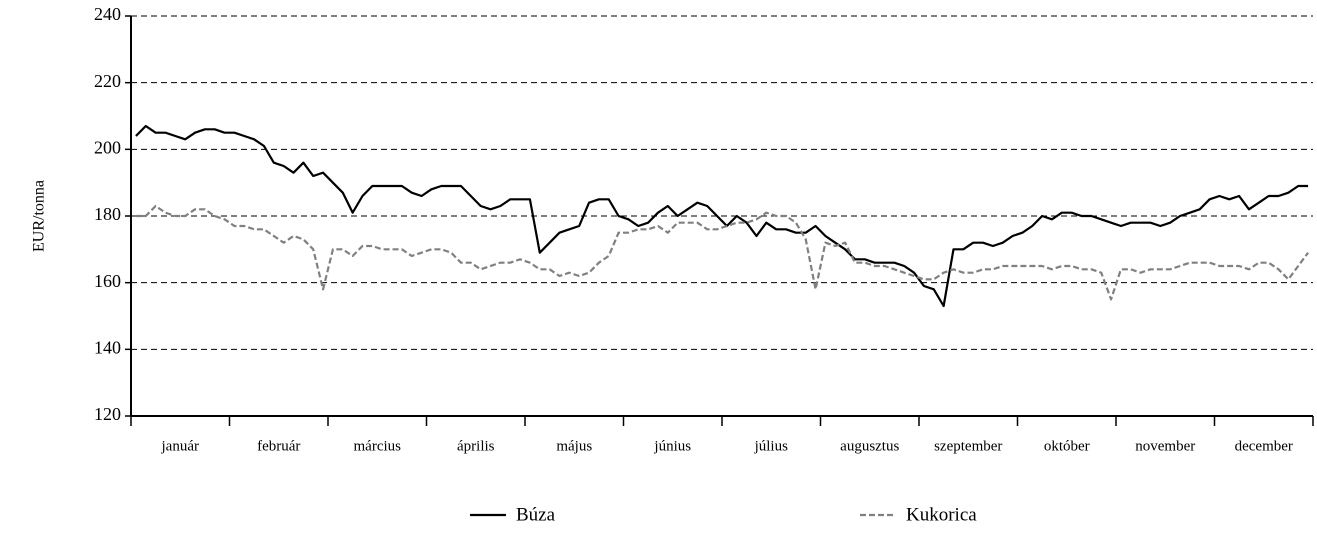 This screenshot has width=1317, height=548. Describe the element at coordinates (968, 446) in the screenshot. I see `x-tick-label: szeptember` at that location.